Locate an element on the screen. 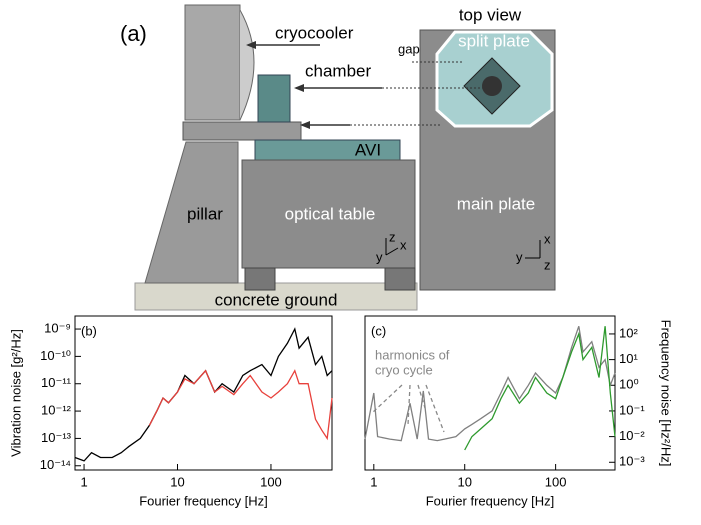 Image resolution: width=701 pixels, height=525 pixels. cryocooler is located at coordinates (212, 62).